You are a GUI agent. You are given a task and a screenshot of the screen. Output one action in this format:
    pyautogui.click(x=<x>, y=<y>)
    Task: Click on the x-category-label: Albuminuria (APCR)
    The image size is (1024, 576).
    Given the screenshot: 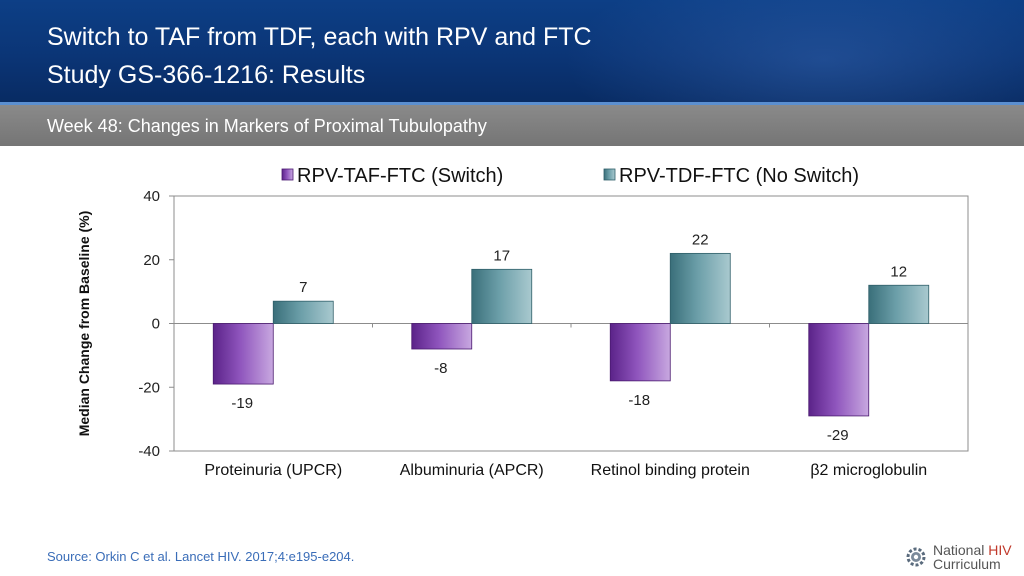 What is the action you would take?
    pyautogui.click(x=472, y=470)
    